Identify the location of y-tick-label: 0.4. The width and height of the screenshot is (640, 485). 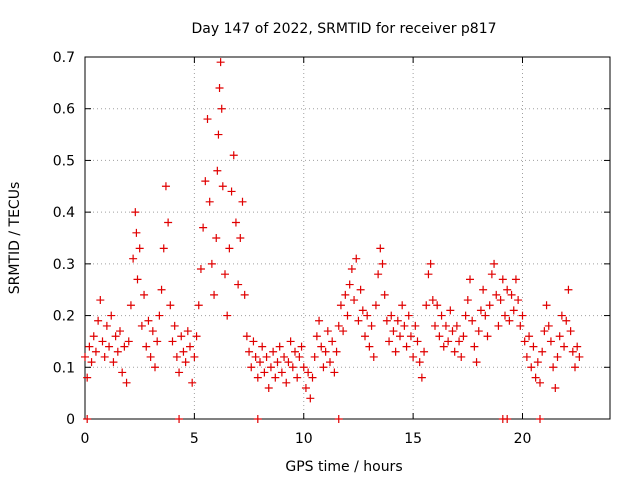
(64, 213).